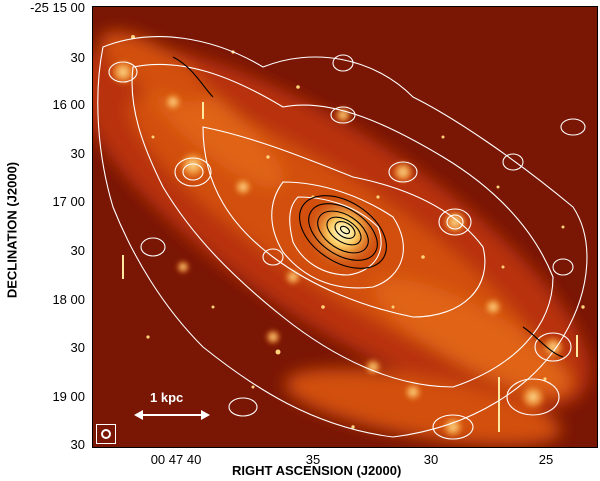 The image size is (600, 481). Describe the element at coordinates (172, 415) in the screenshot. I see `scale-bar-arrow-icon` at that location.